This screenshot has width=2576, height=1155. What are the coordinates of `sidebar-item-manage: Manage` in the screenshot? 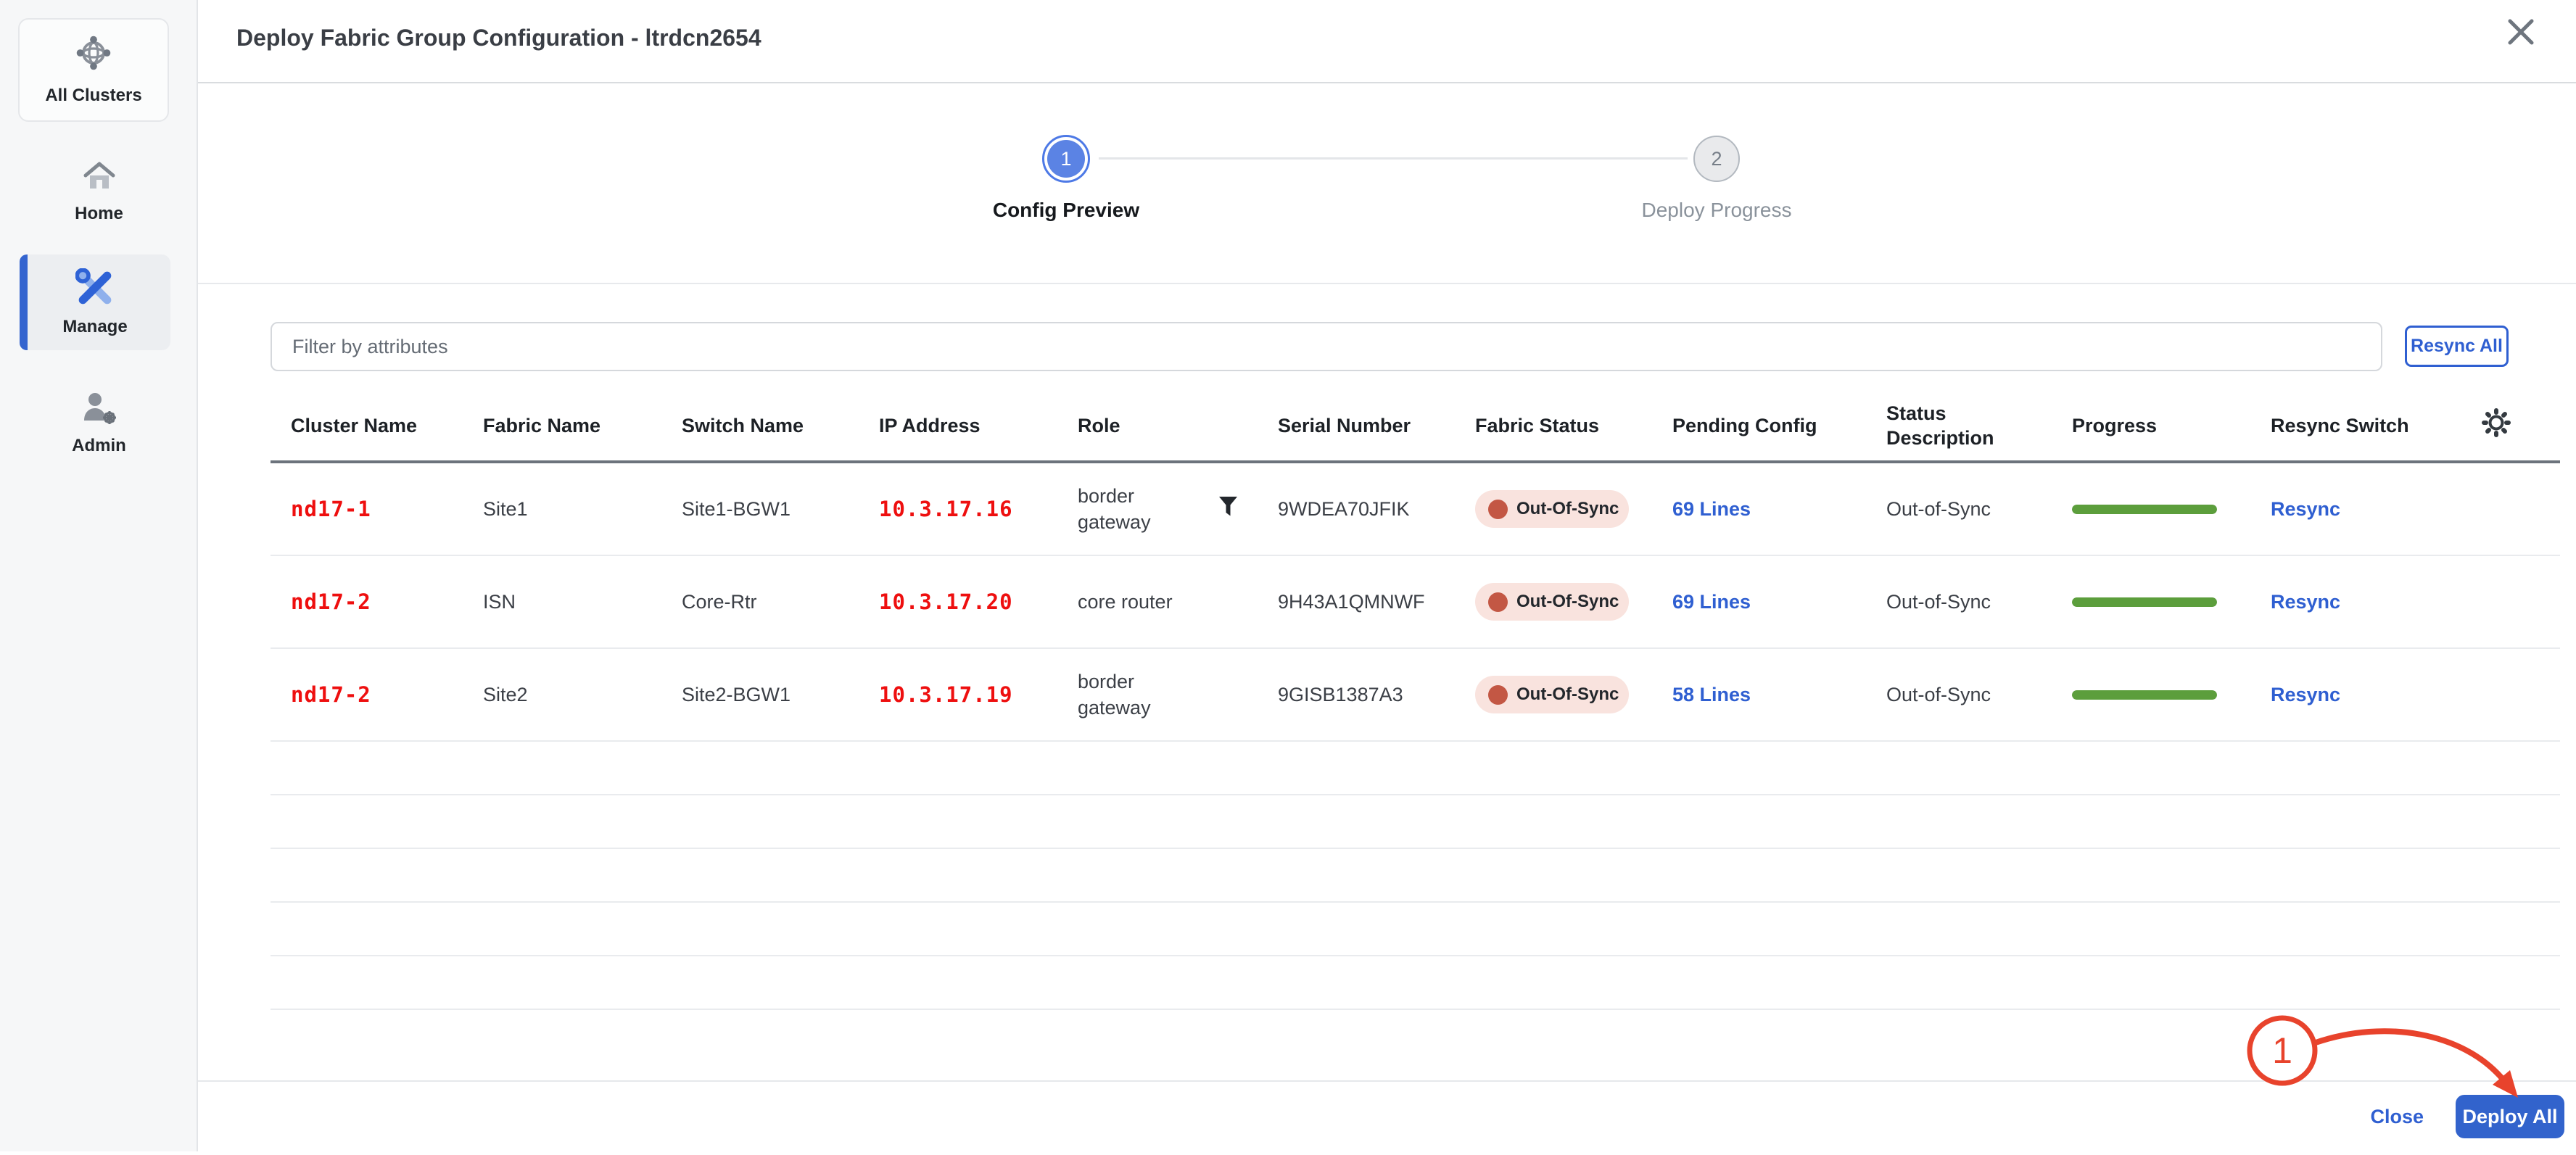 It's located at (95, 302).